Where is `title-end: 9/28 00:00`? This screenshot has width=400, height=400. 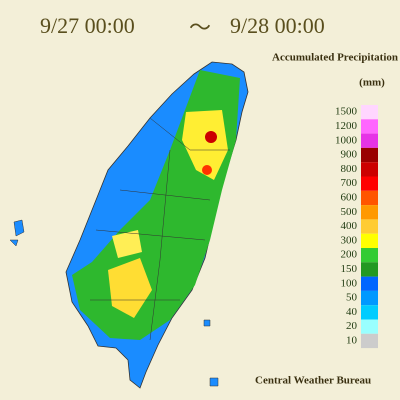
title-end: 9/28 00:00 is located at coordinates (277, 25).